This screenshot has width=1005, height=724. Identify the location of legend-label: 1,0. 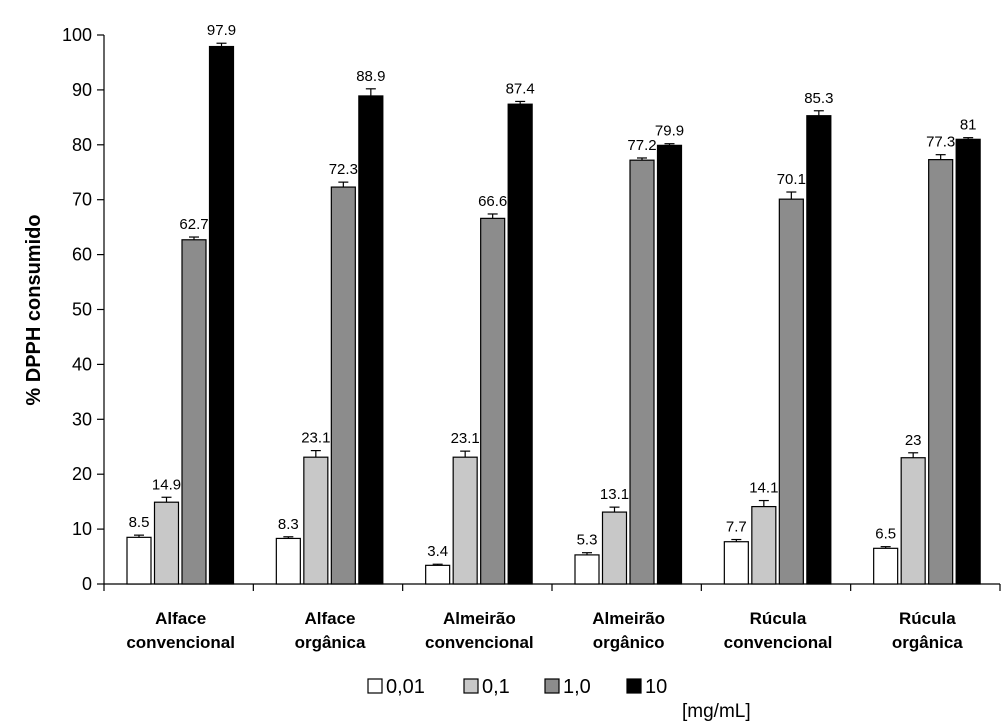
(577, 687).